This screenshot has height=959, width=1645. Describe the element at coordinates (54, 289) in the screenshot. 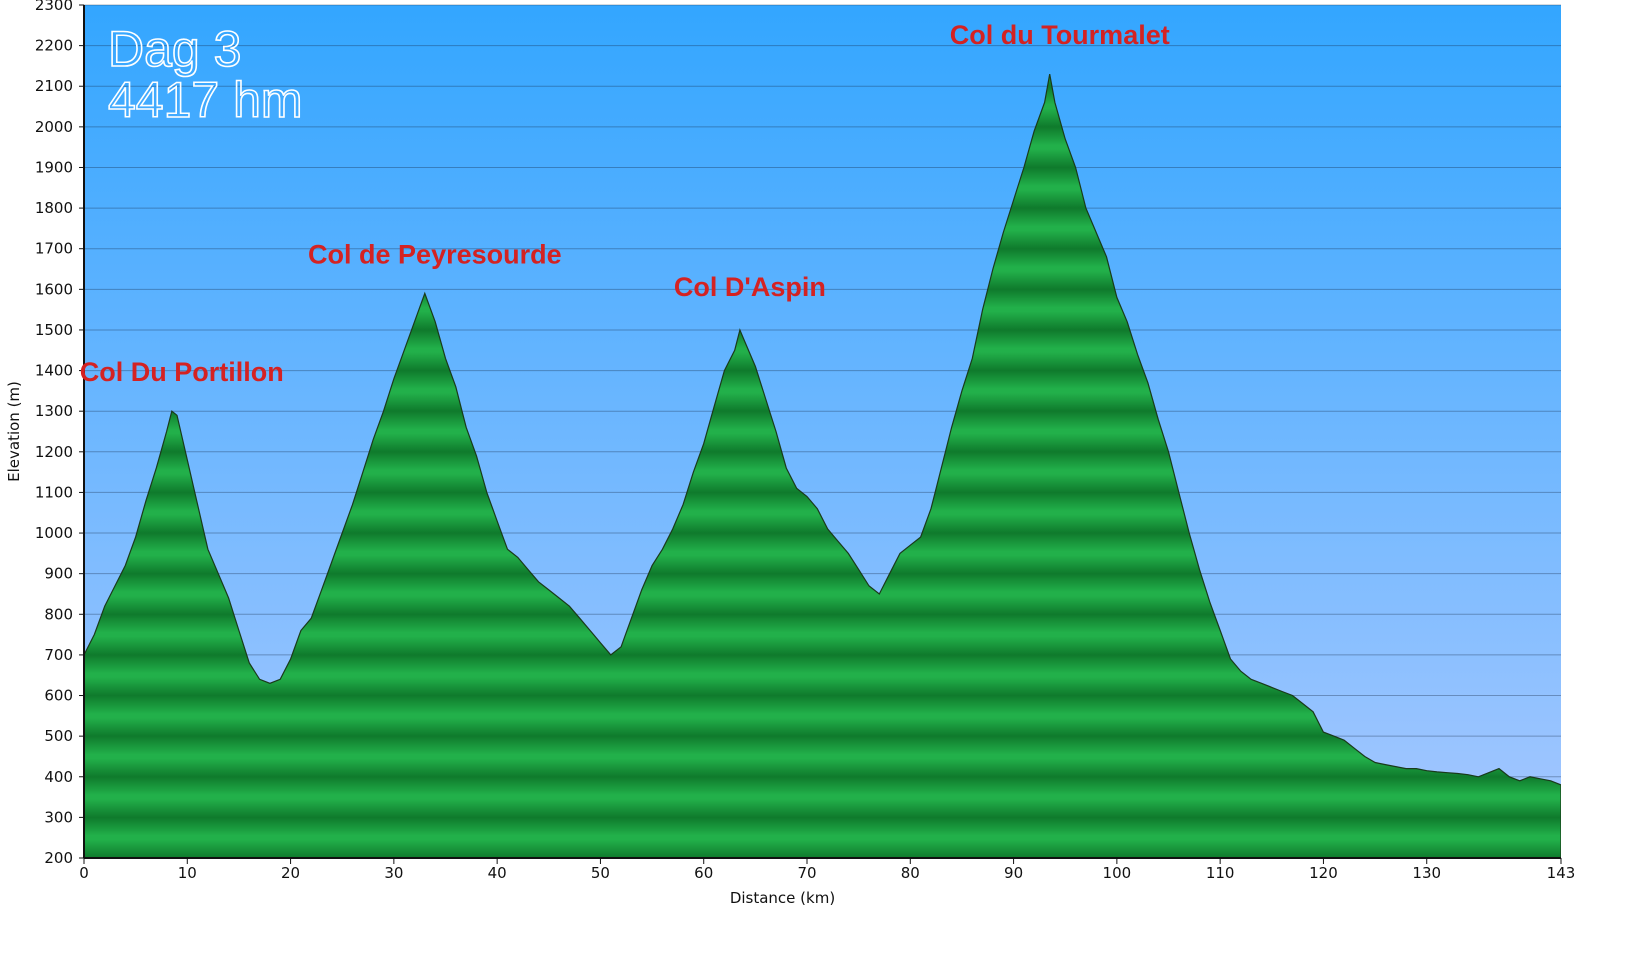

I see `y-tick-label: 1600` at that location.